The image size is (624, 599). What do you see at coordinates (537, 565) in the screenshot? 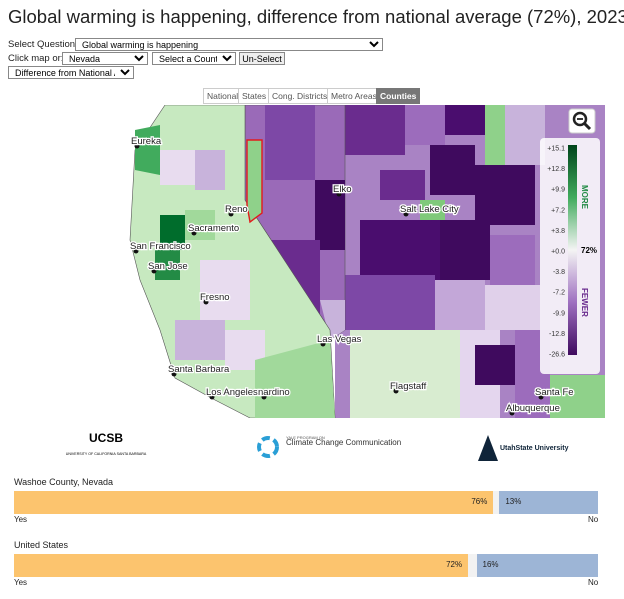
I see `no-bar: 16%` at bounding box center [537, 565].